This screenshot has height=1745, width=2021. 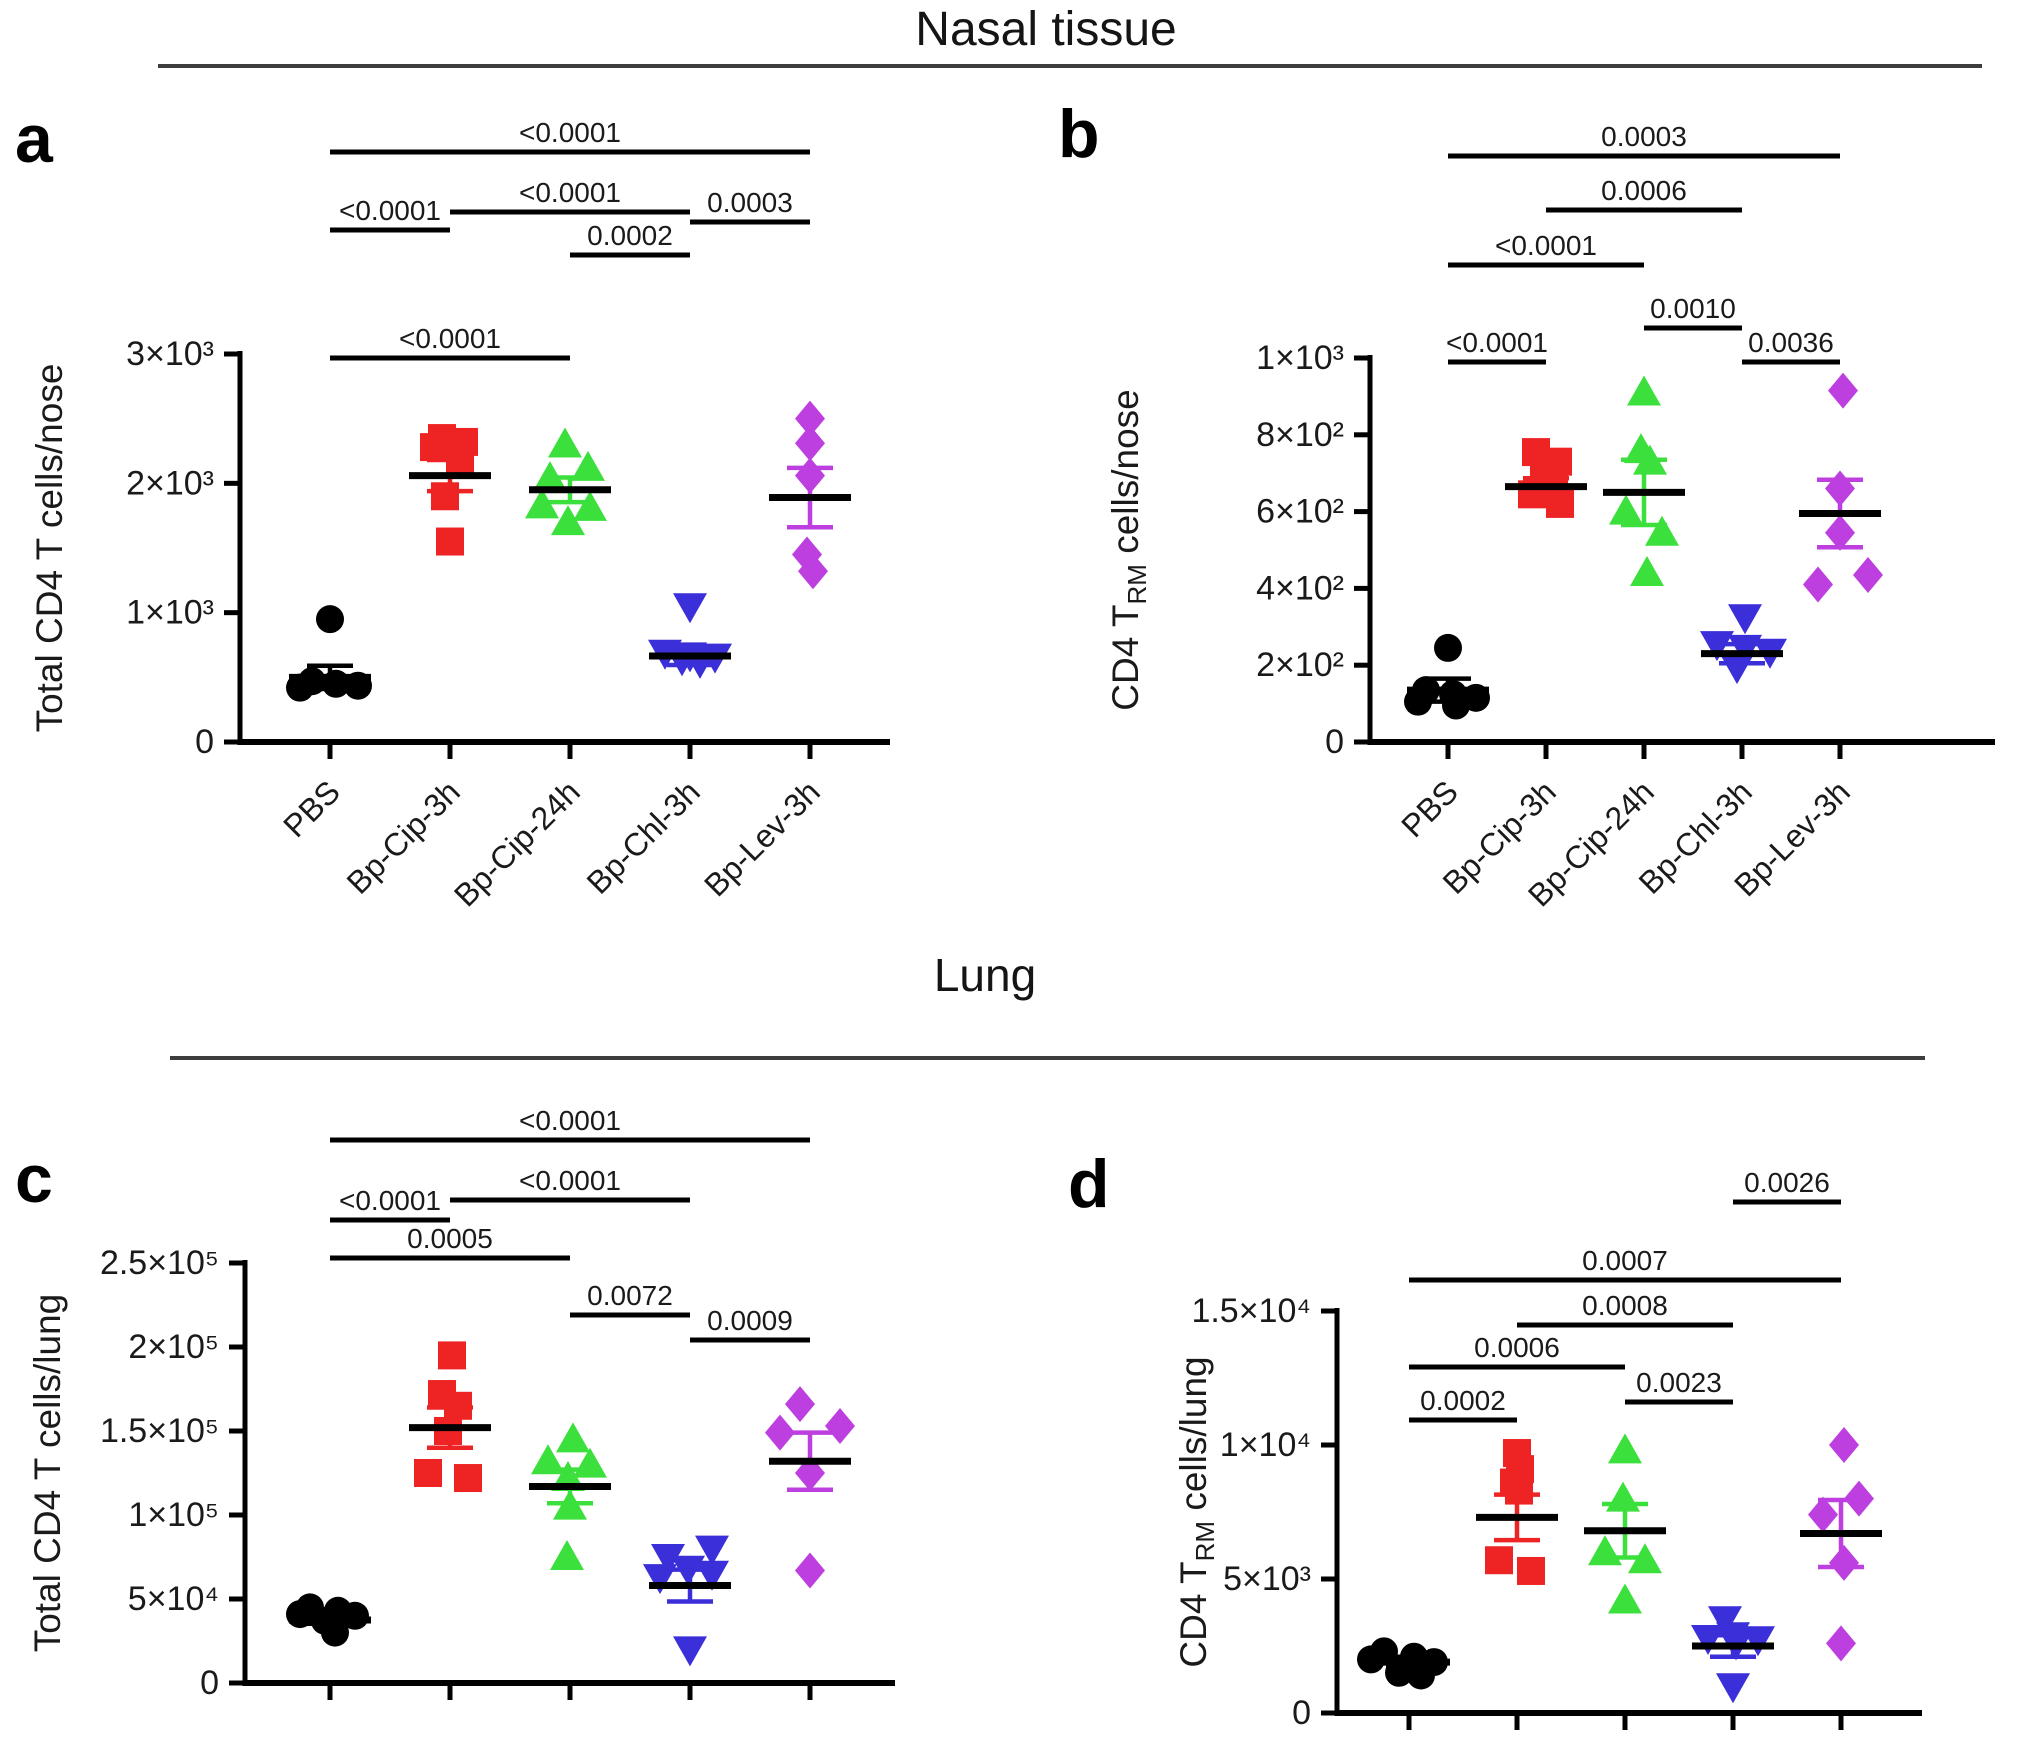 What do you see at coordinates (1679, 1382) in the screenshot?
I see `significance-p-value: 0.0023` at bounding box center [1679, 1382].